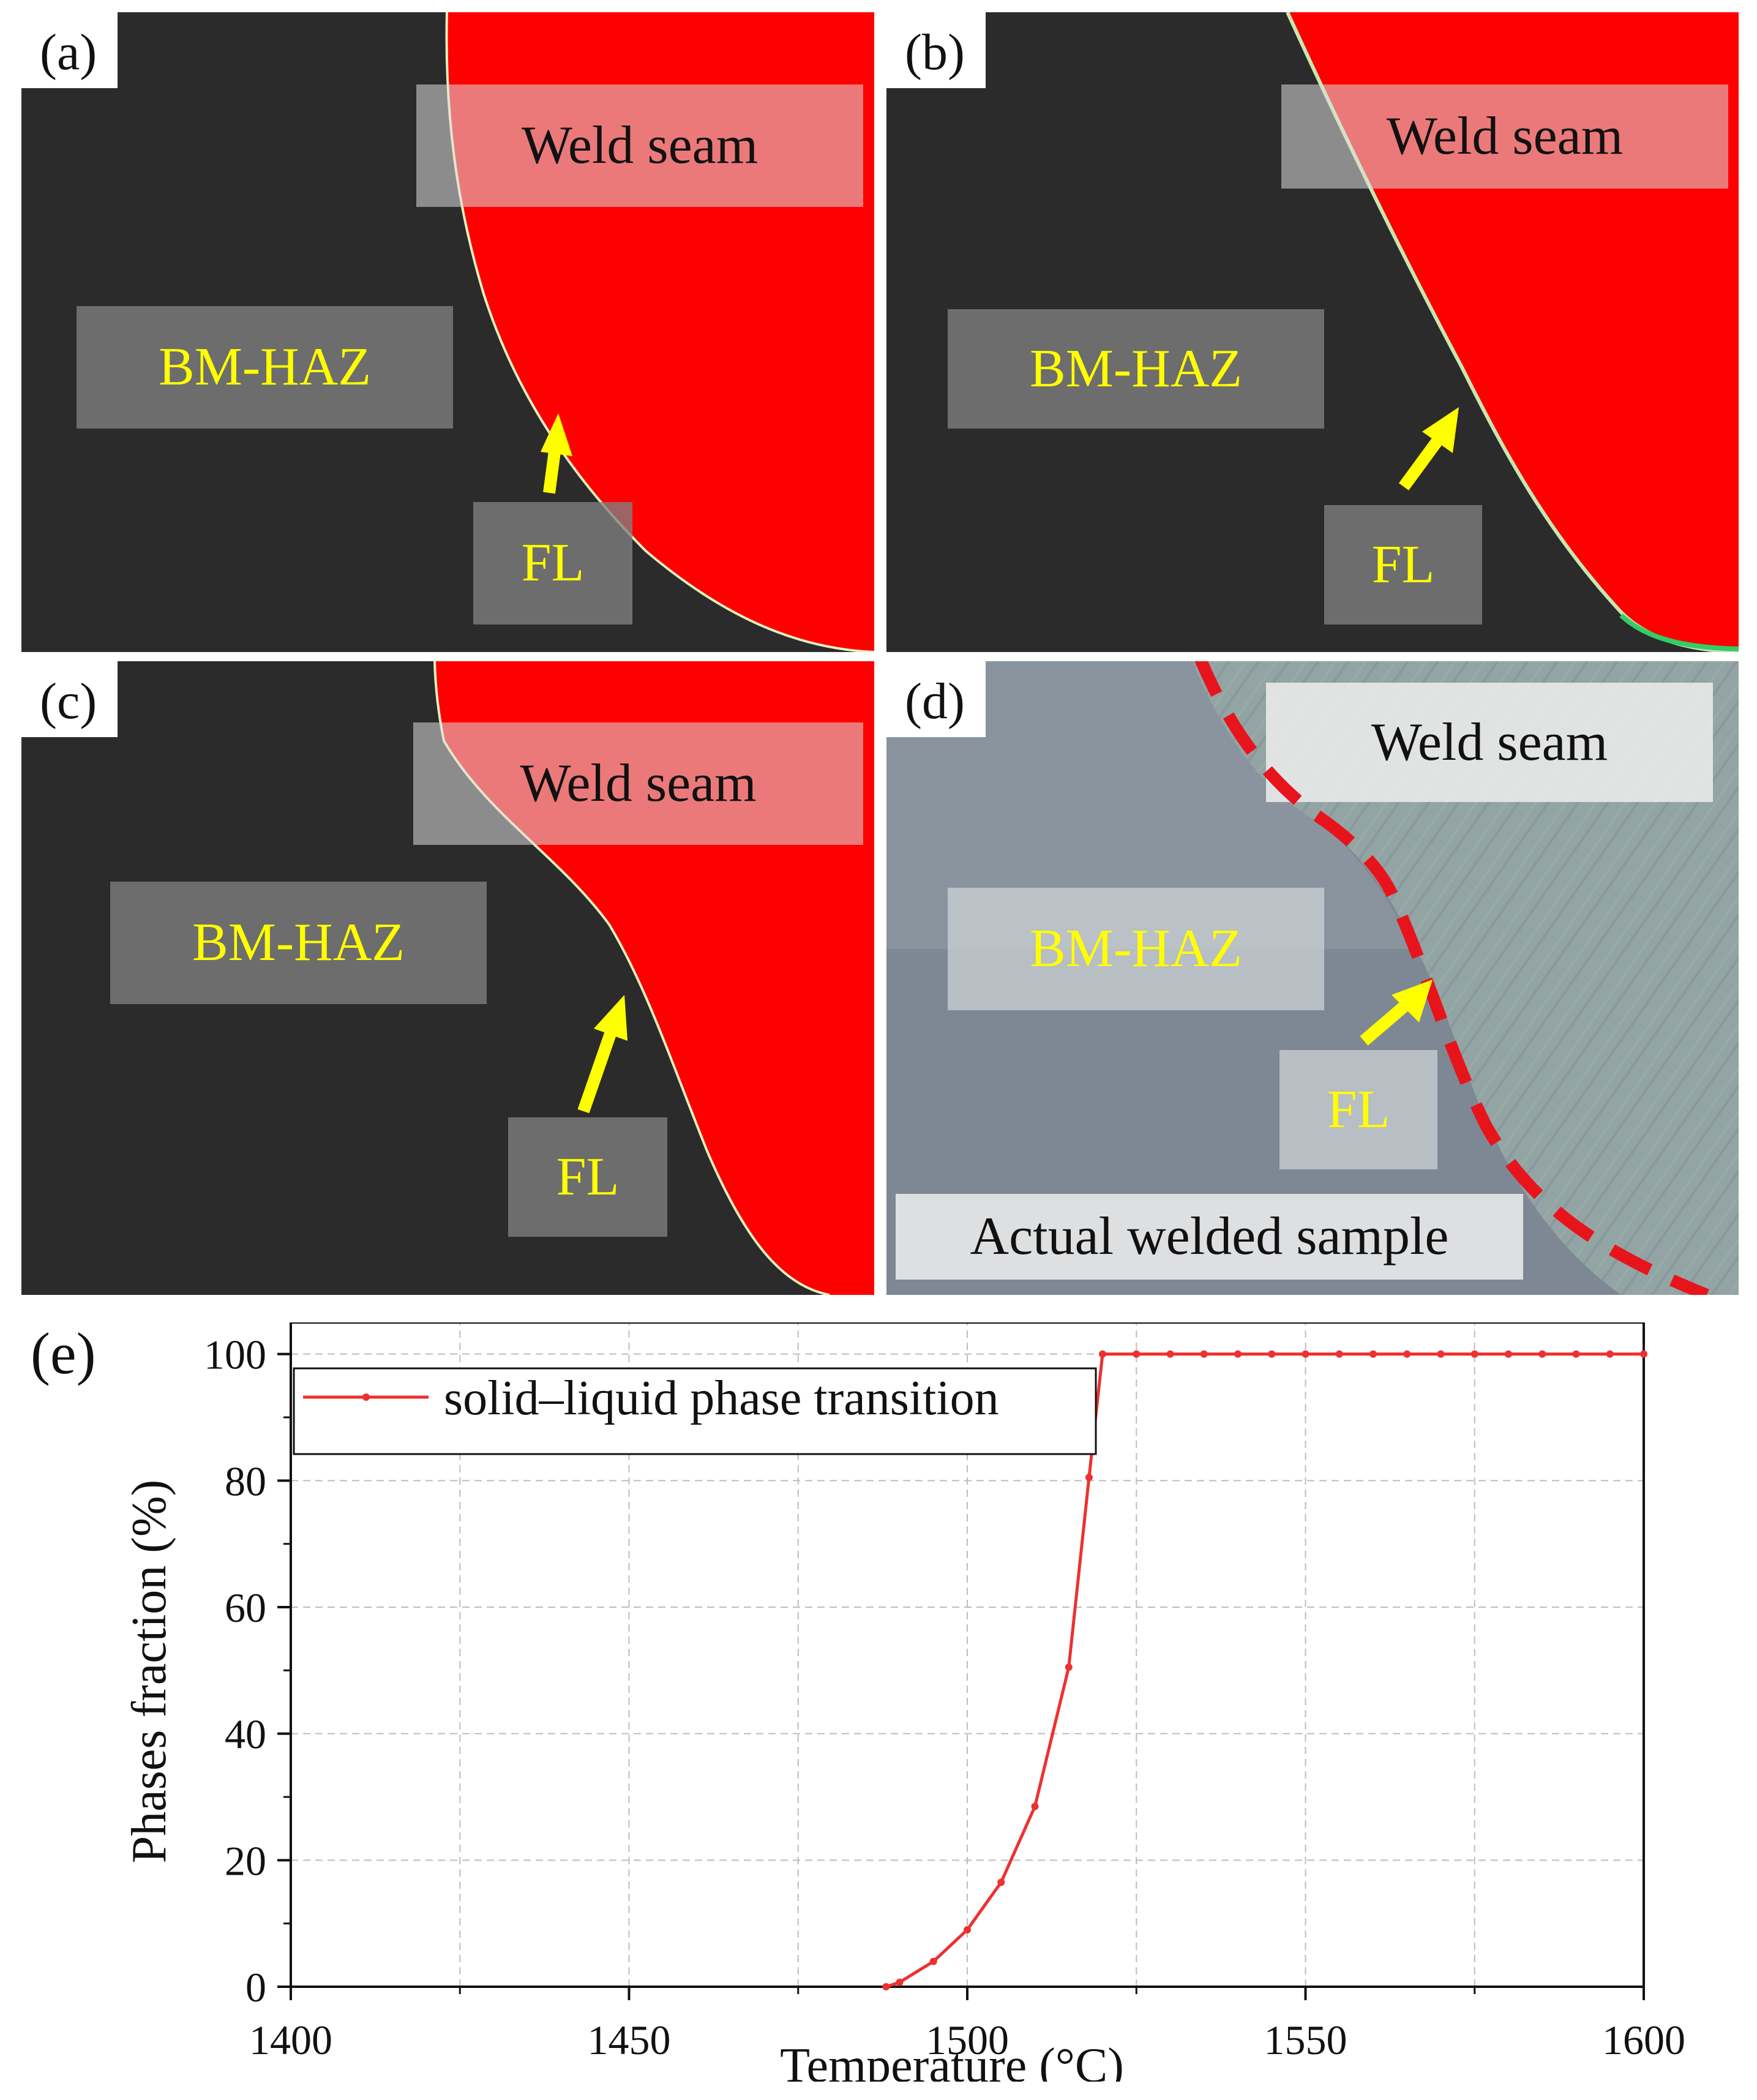 Image resolution: width=1757 pixels, height=2100 pixels. What do you see at coordinates (63, 1353) in the screenshot?
I see `panel-e-label: (e)` at bounding box center [63, 1353].